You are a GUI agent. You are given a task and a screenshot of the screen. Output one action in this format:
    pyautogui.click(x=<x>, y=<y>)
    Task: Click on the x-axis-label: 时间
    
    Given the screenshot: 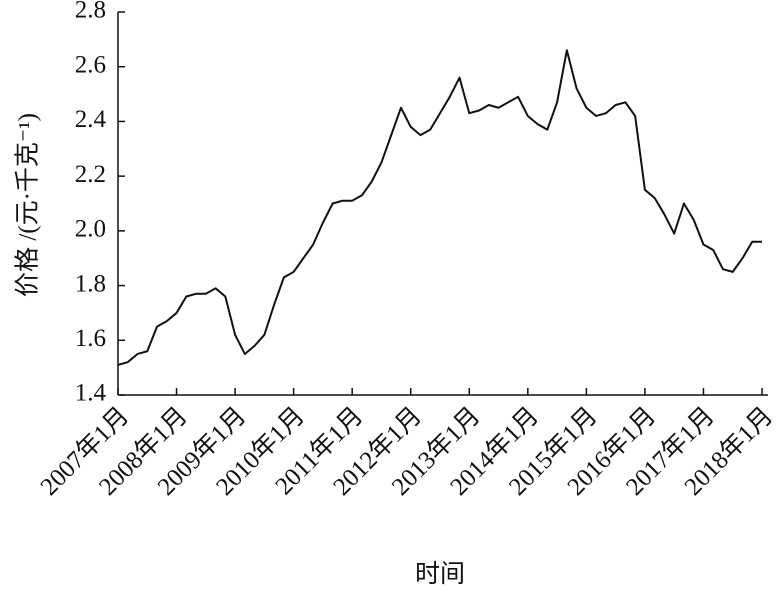 What is the action you would take?
    pyautogui.click(x=440, y=574)
    